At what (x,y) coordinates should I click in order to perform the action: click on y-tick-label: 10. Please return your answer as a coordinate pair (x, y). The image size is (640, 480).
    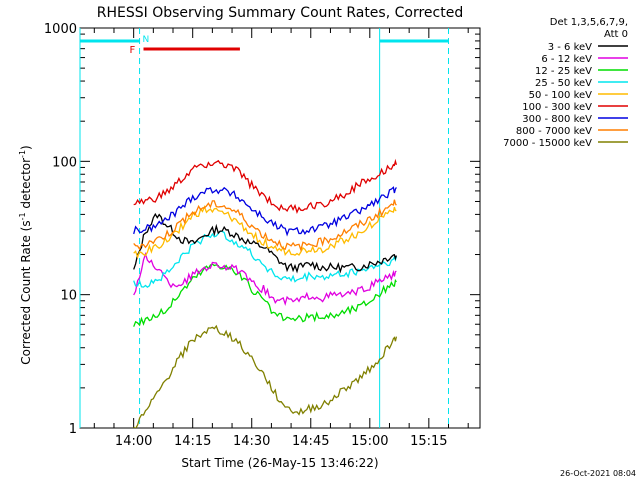
    Looking at the image, I should click on (68, 296).